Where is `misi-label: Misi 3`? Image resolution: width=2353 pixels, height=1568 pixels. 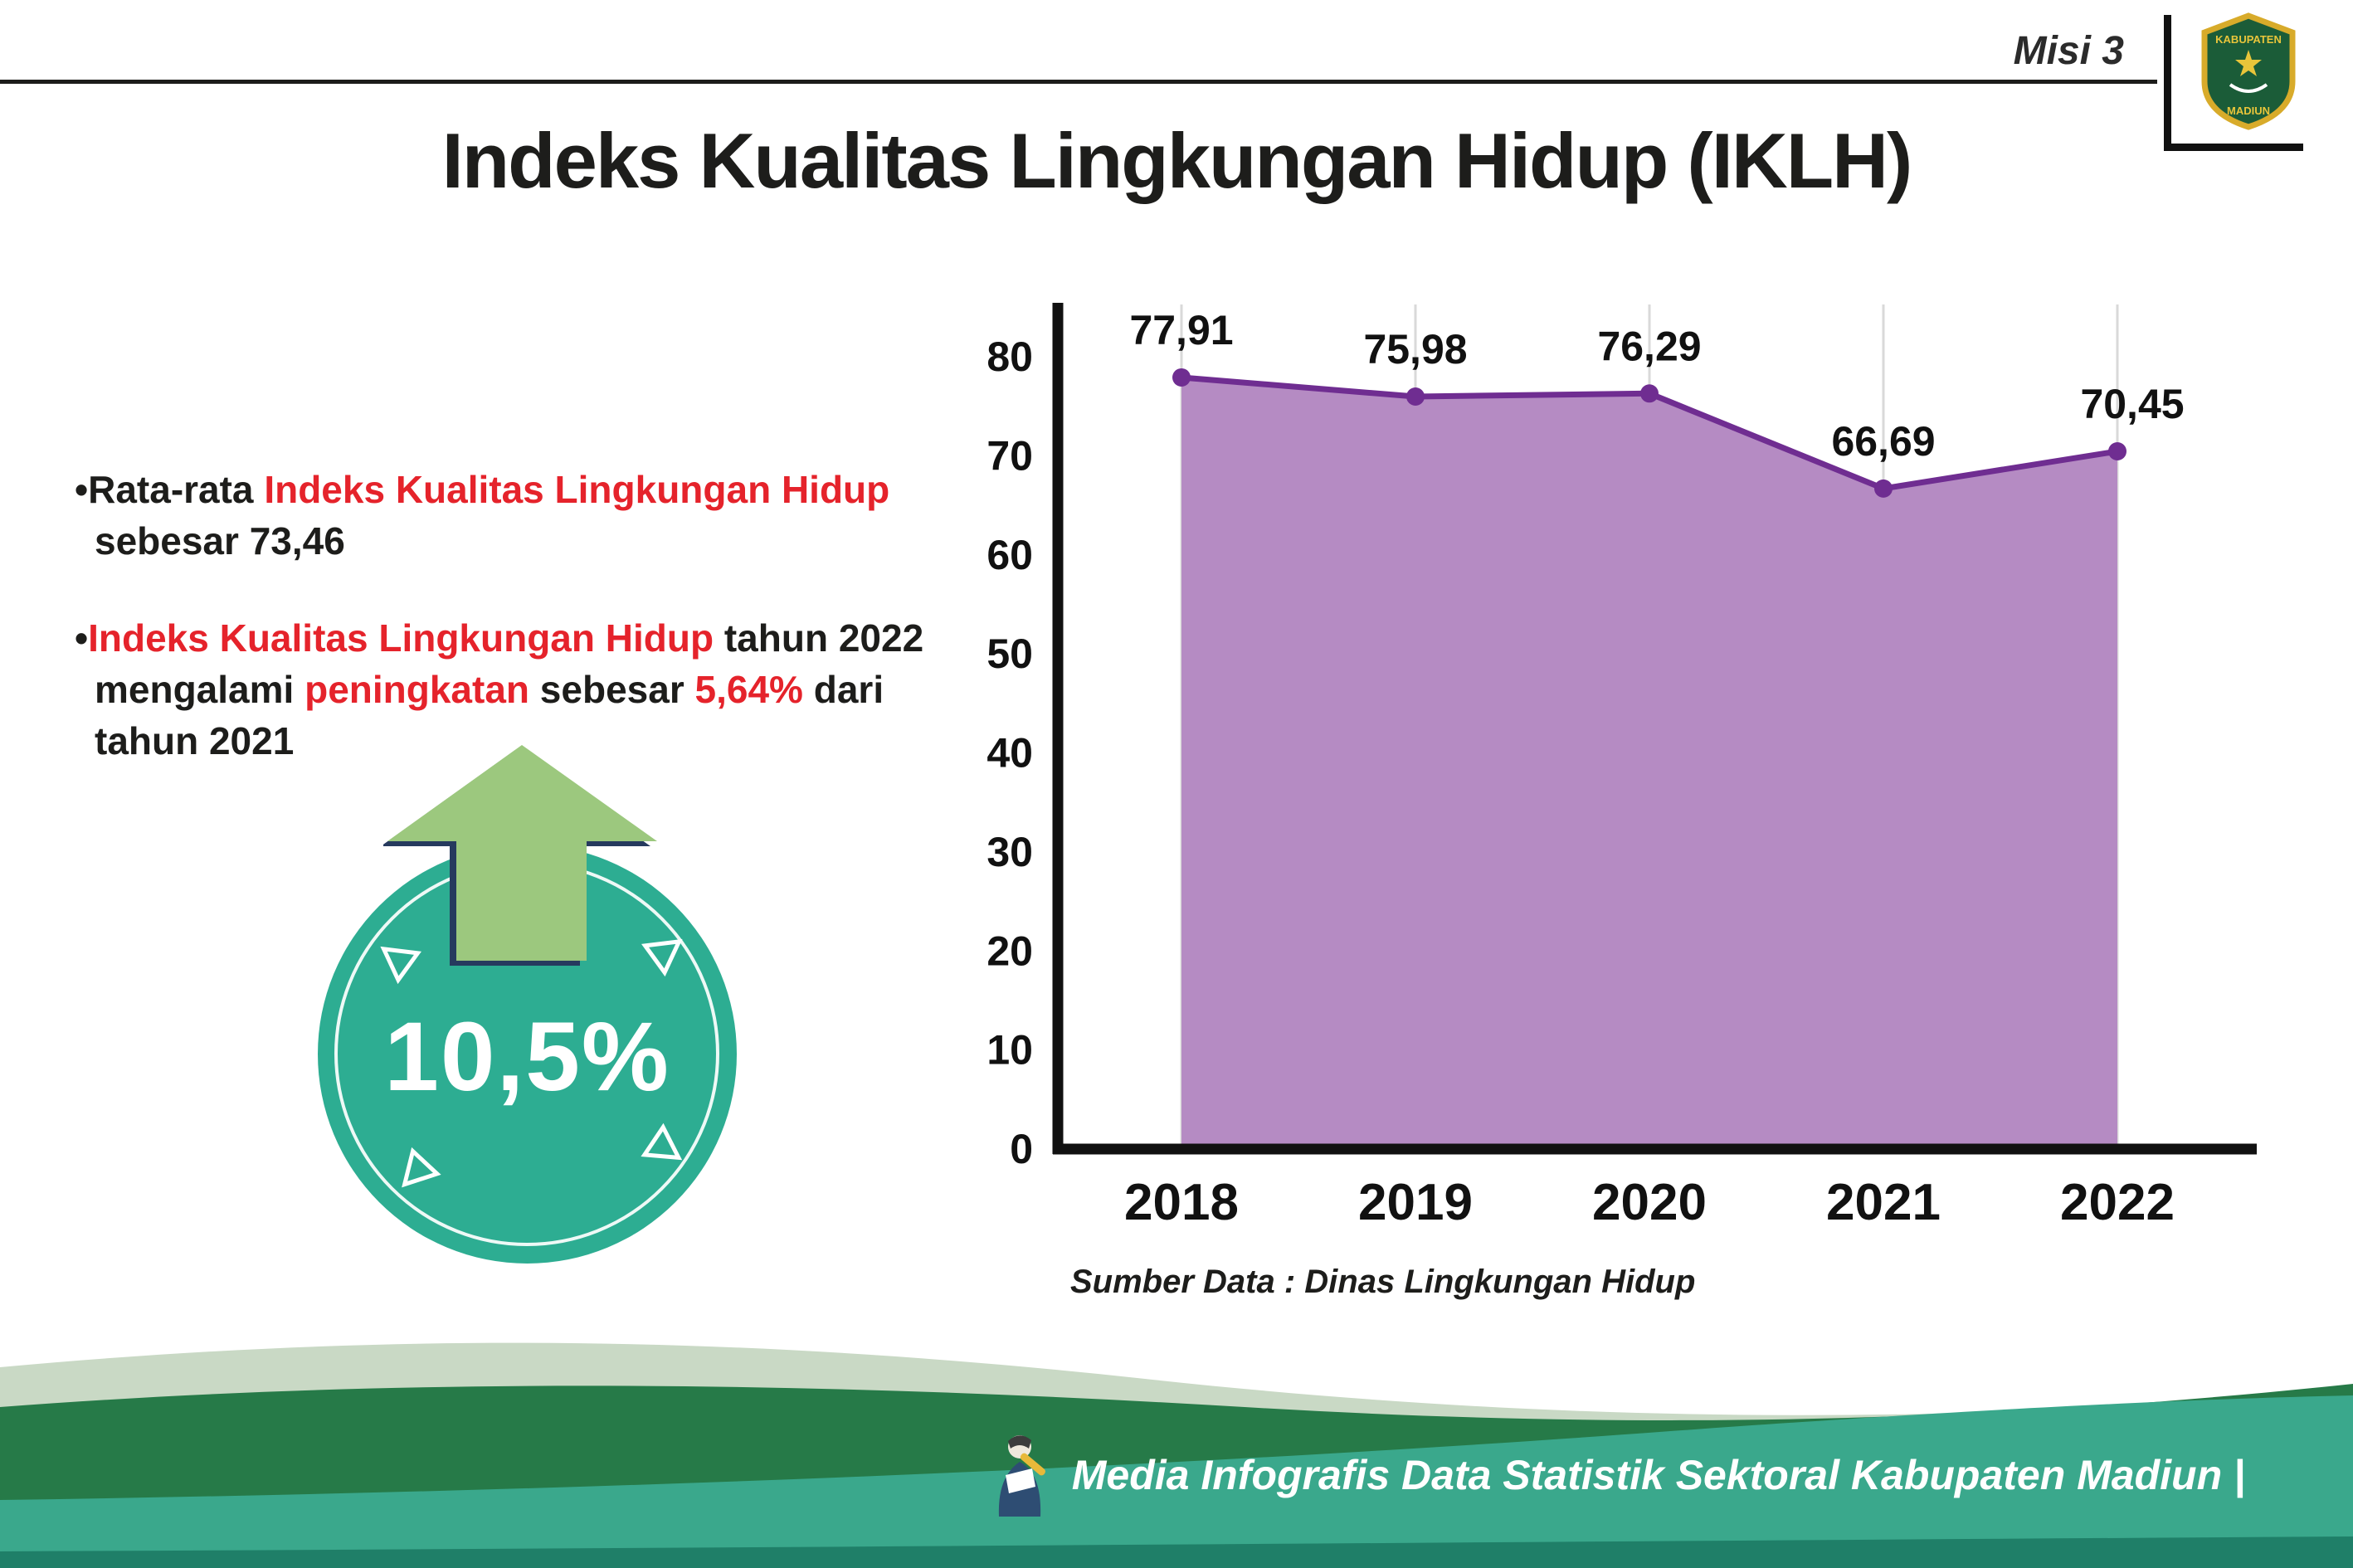
misi-label: Misi 3 is located at coordinates (2068, 51).